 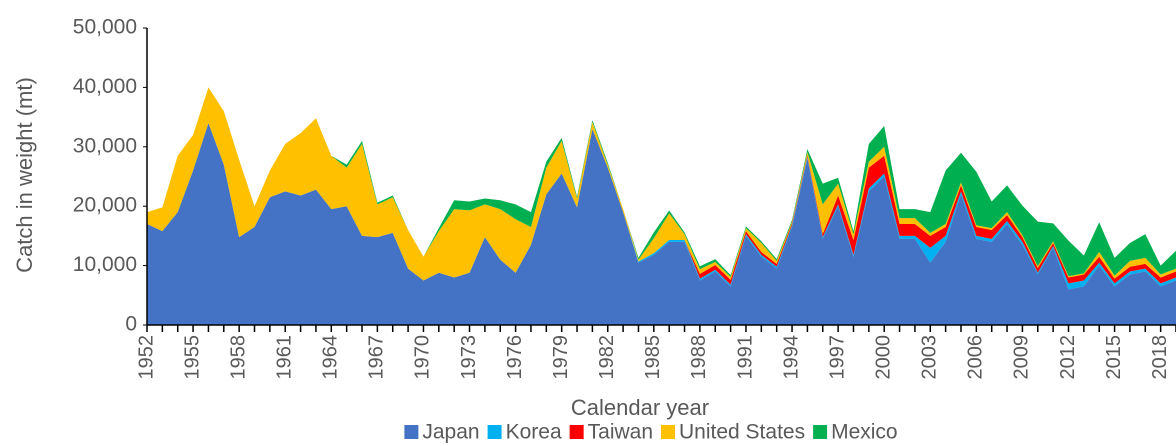 What do you see at coordinates (791, 357) in the screenshot?
I see `x-tick-label: 1994` at bounding box center [791, 357].